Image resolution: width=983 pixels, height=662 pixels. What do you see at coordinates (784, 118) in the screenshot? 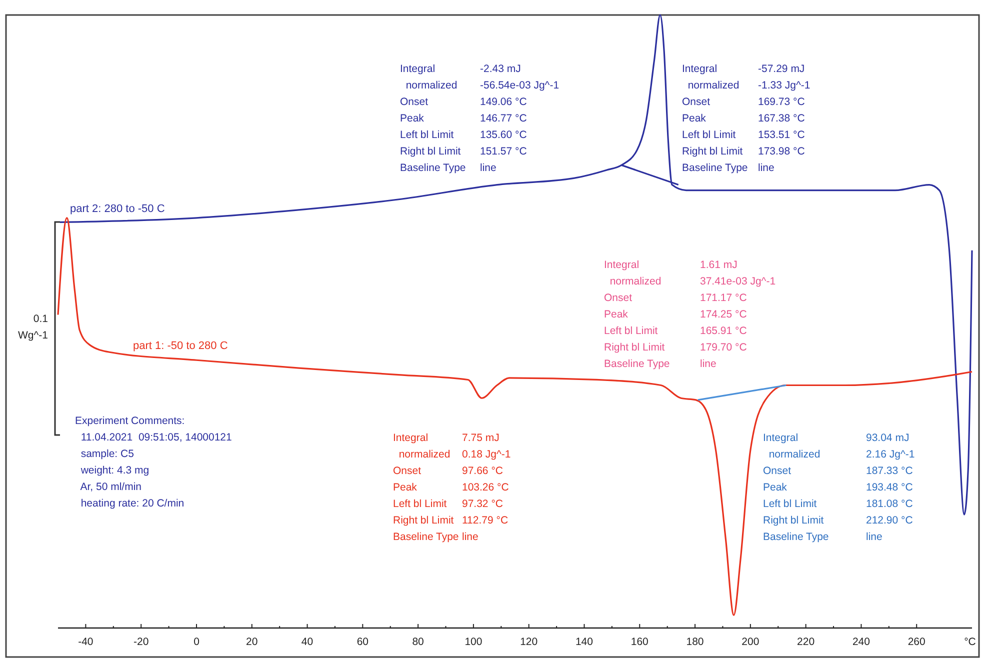
I see `annotation: -57.29 mJ -1.33 Jg^-1 169.73 °C 167.38 °C 153.51 °C 173.98 °C line` at bounding box center [784, 118].